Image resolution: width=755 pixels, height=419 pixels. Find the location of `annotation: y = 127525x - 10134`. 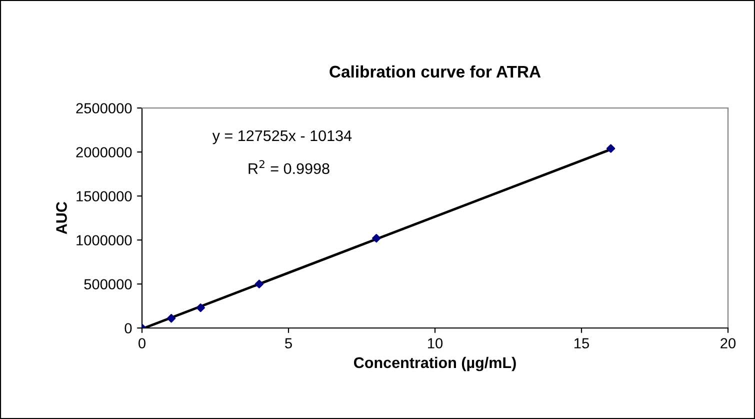

annotation: y = 127525x - 10134 is located at coordinates (282, 137).